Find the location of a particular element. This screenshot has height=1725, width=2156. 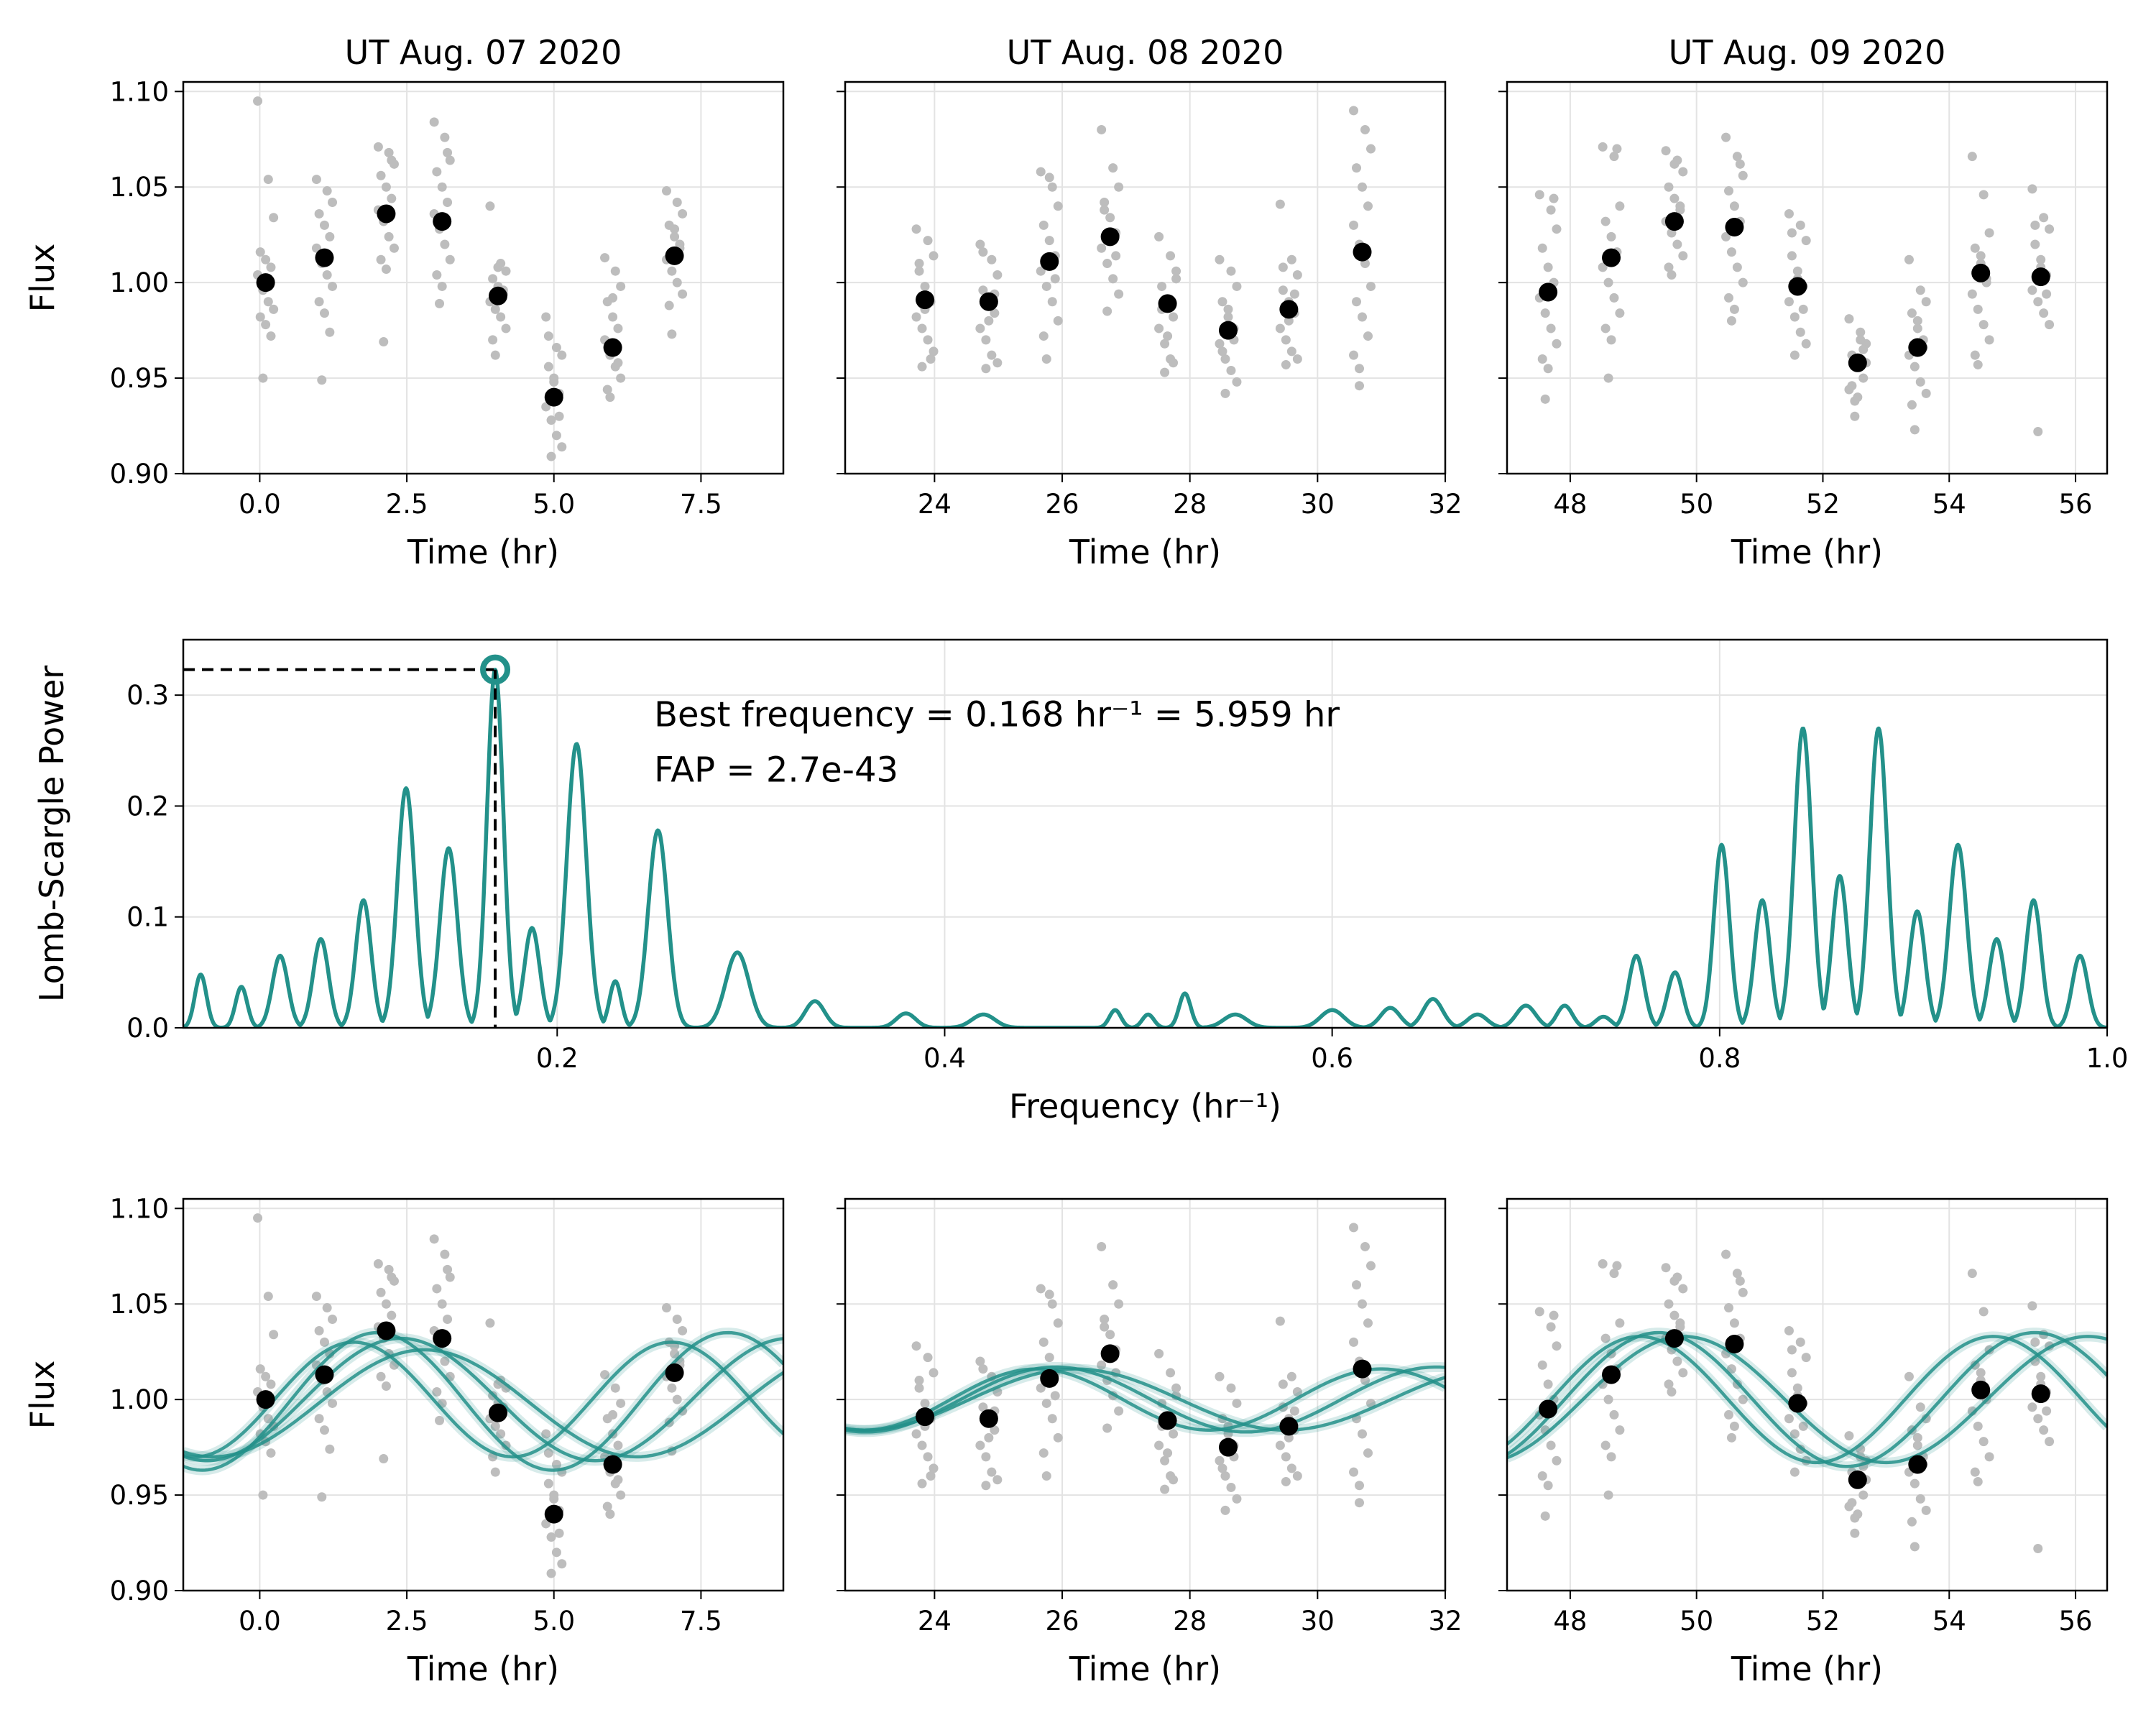

x-tick-label: 28 is located at coordinates (1190, 1621).